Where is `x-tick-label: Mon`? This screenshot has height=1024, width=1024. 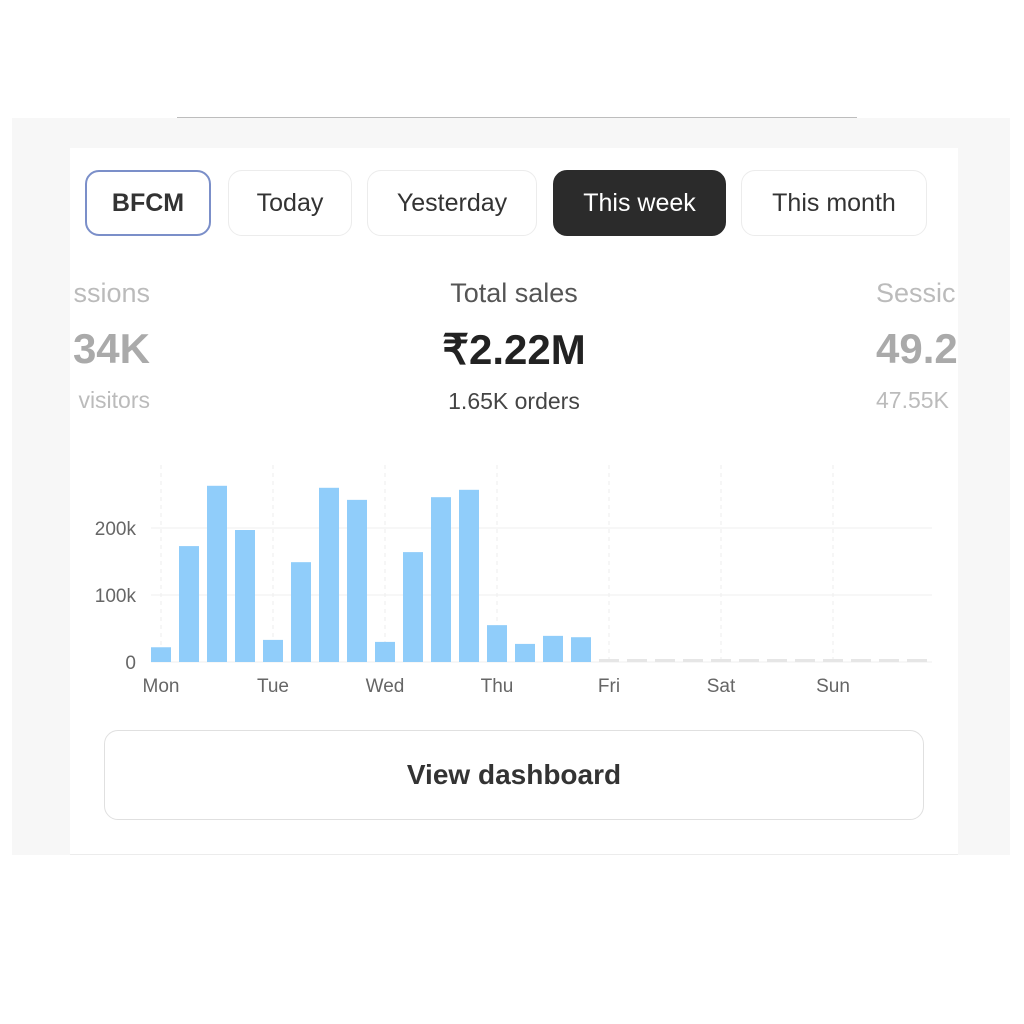 x-tick-label: Mon is located at coordinates (161, 686).